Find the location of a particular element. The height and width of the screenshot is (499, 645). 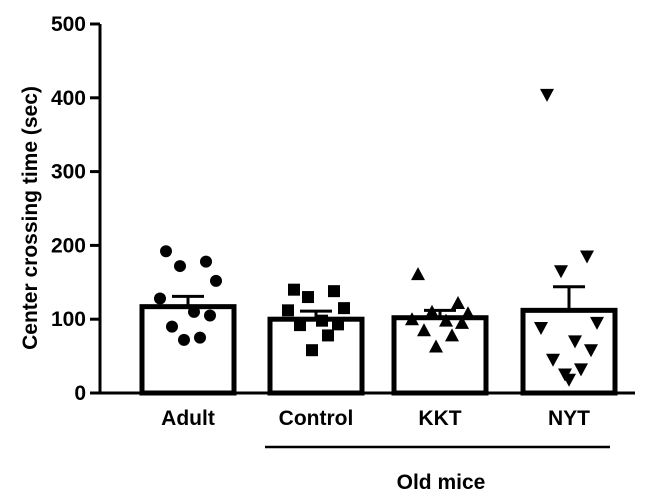

y-tick-label: 500 is located at coordinates (68, 24).